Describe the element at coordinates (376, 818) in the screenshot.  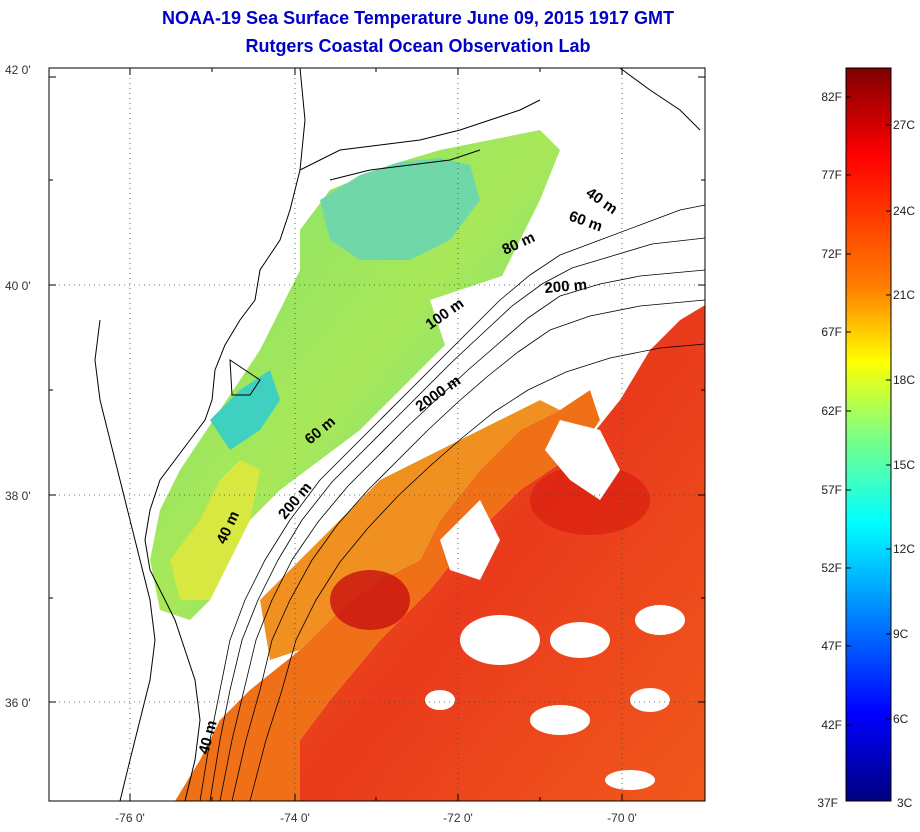
I see `longitude-labels: -76 0' -74 0' -72 0' -70 0'` at that location.